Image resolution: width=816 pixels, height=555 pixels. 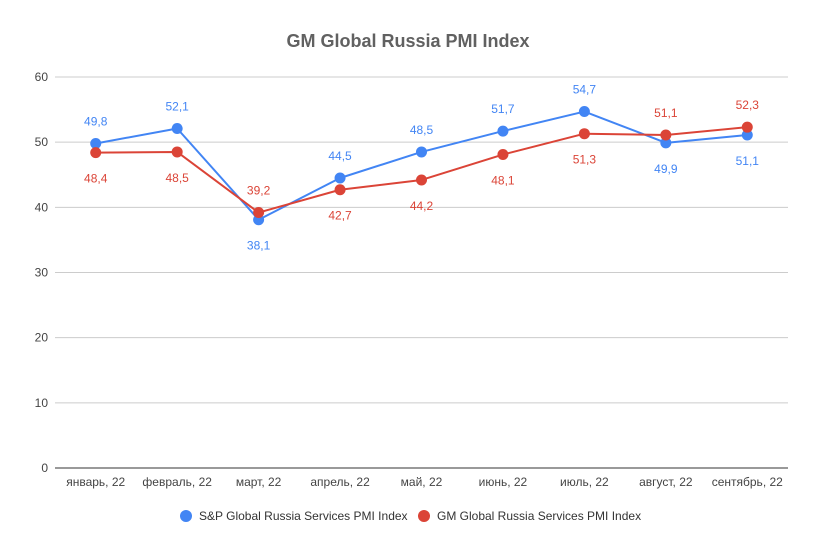 What do you see at coordinates (666, 169) in the screenshot?
I see `data-label-series-1: 49,9` at bounding box center [666, 169].